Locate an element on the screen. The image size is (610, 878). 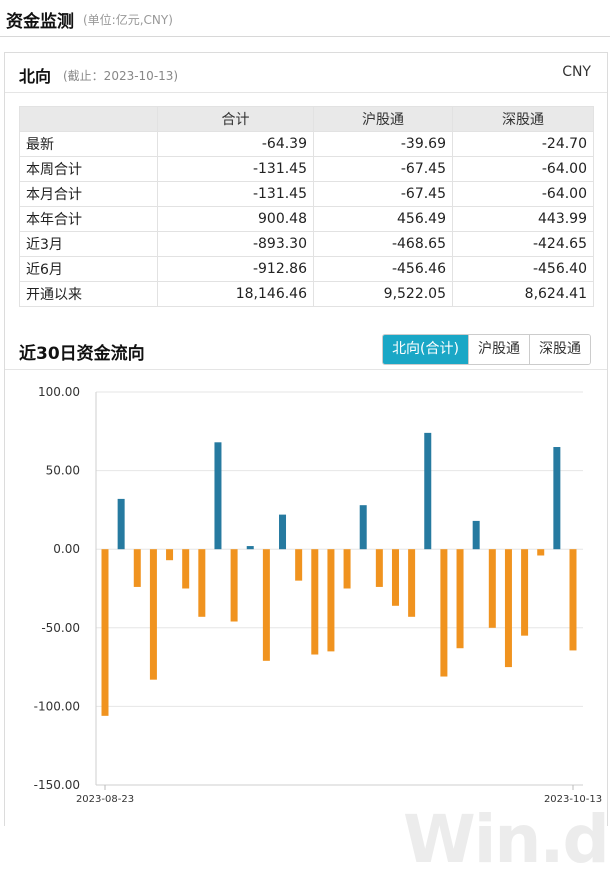
row-label: 近6月 is located at coordinates (88, 269).